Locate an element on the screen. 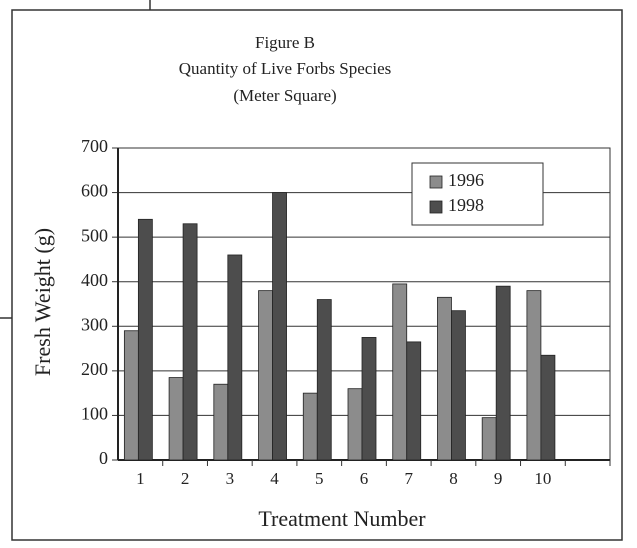  x-tick-label: 7 is located at coordinates (408, 478).